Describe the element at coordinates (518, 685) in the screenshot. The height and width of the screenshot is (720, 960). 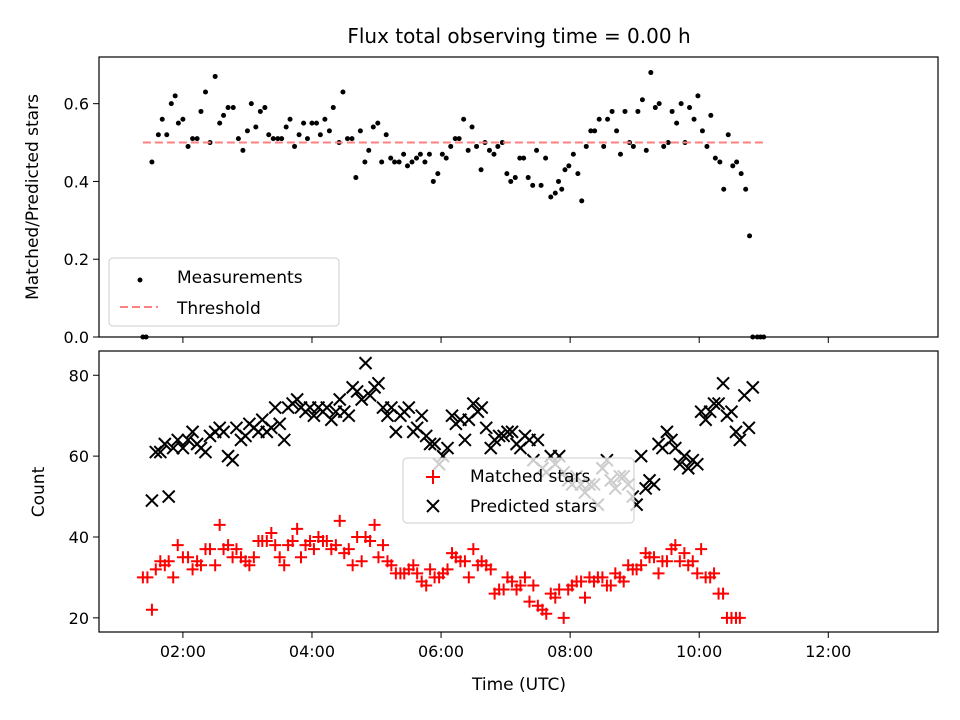
I see `bottom-x-axis-label: Time (UTC)` at that location.